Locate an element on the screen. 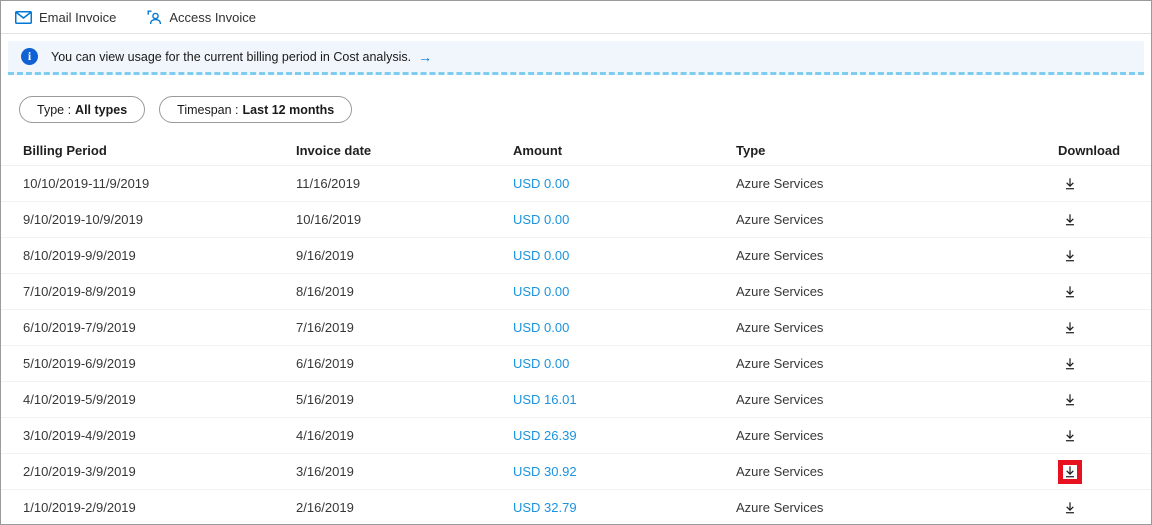 The height and width of the screenshot is (525, 1152). invoice-date-cell: 2/16/2019 is located at coordinates (325, 507).